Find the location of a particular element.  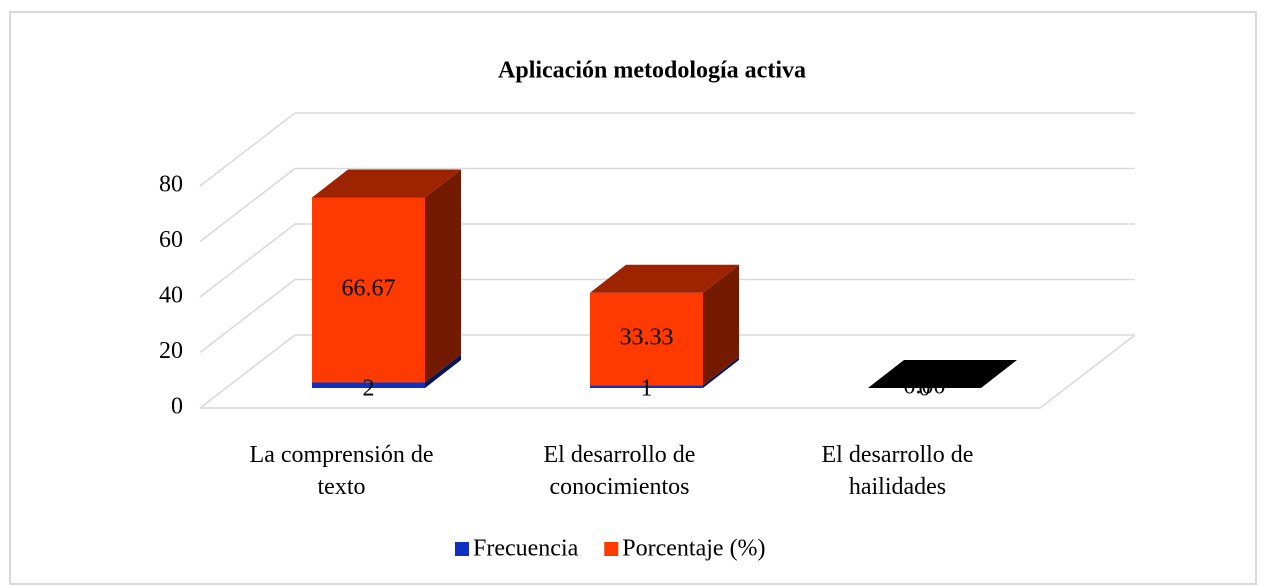

legend-label: Porcentaje (%) is located at coordinates (693, 549).